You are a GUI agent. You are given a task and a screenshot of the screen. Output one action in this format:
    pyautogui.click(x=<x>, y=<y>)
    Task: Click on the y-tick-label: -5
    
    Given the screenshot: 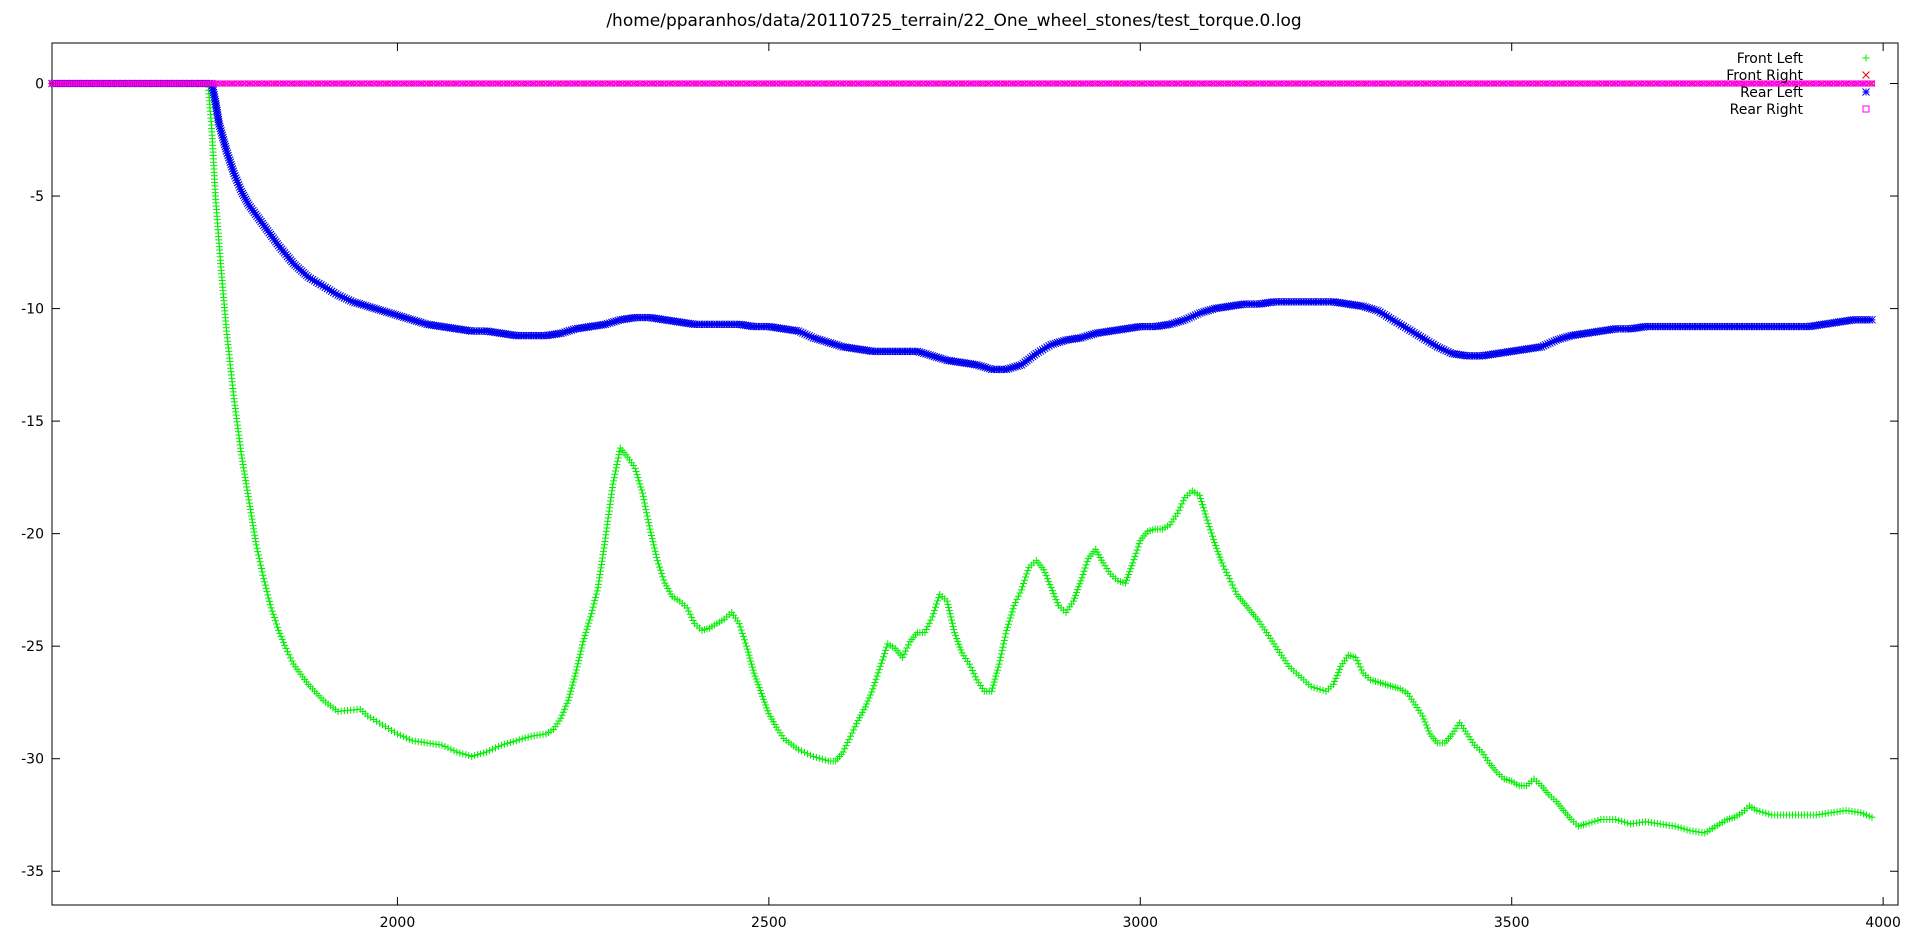 What is the action you would take?
    pyautogui.click(x=37, y=197)
    